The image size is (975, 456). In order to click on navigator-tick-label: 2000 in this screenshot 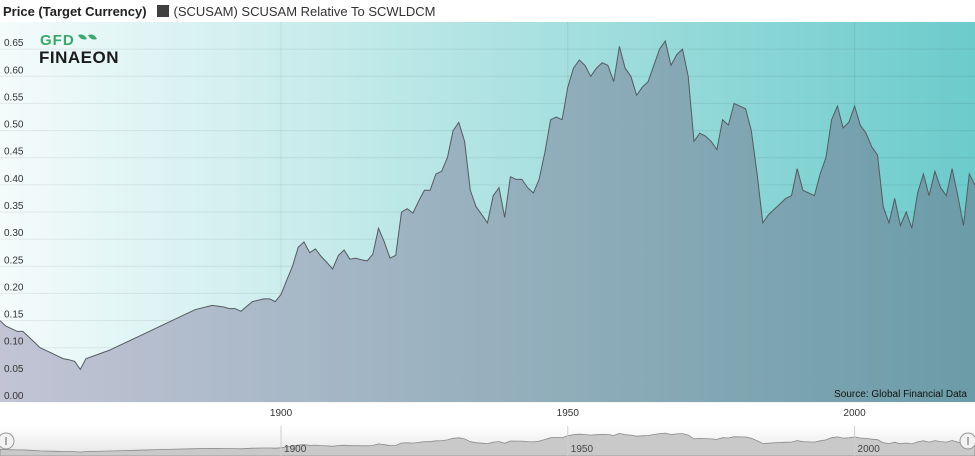, I will do `click(869, 449)`.